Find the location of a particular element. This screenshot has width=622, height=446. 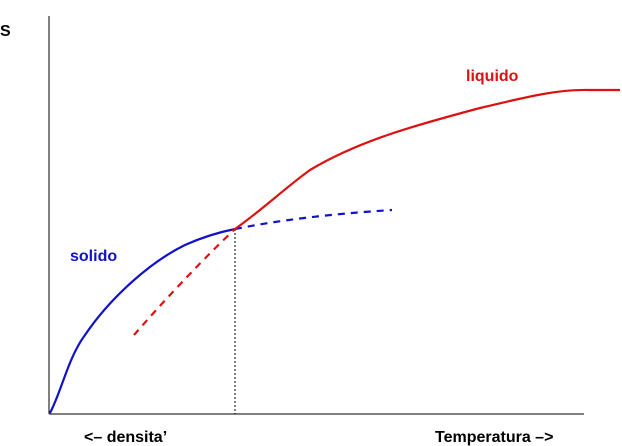

solid-metastable-curve is located at coordinates (313, 219).